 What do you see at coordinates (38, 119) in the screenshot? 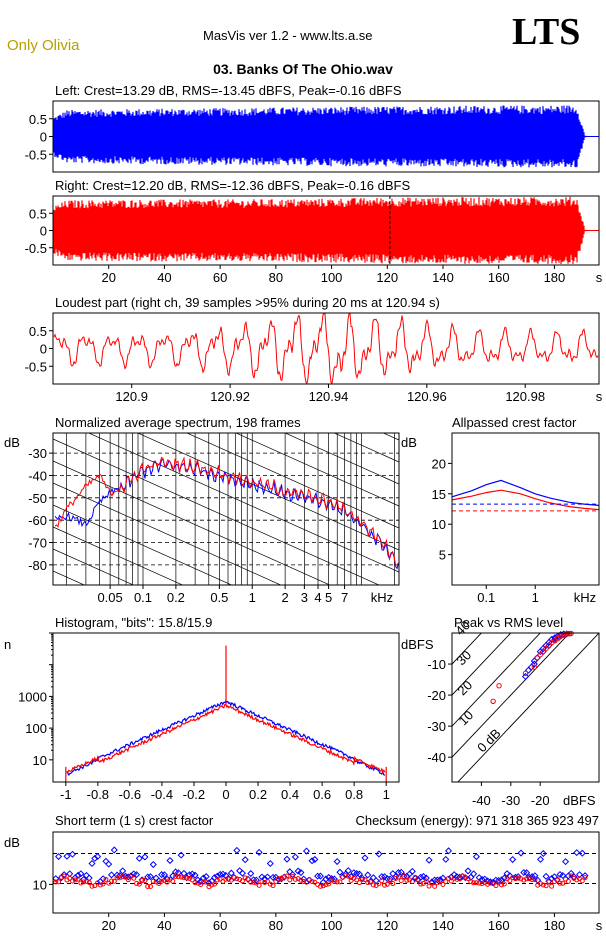
I see `y-axis-label: 0.5` at bounding box center [38, 119].